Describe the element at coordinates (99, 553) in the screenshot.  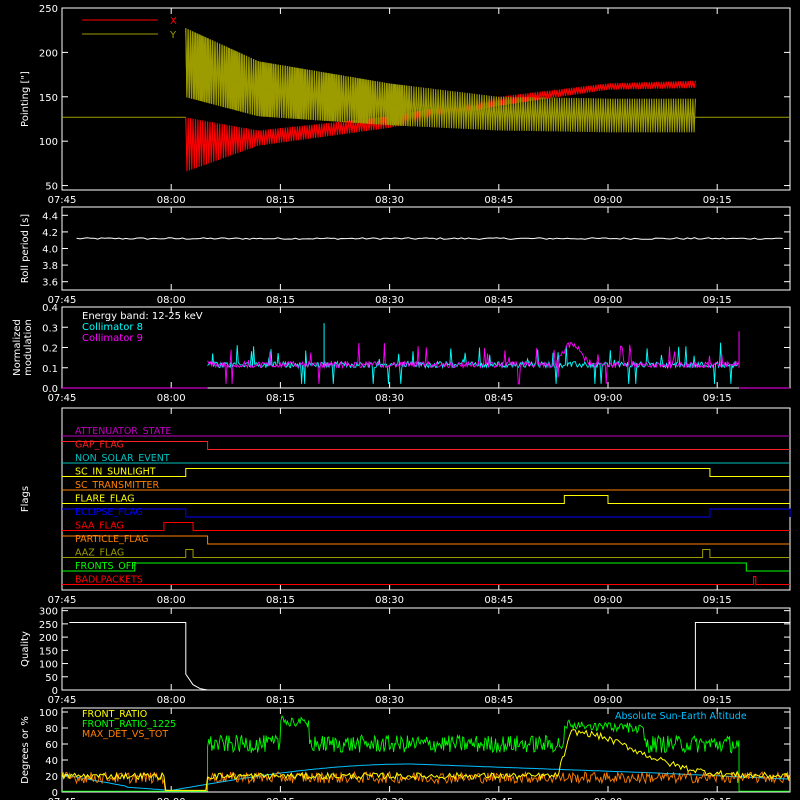
I see `flag-label: AAZ_FLAG` at that location.